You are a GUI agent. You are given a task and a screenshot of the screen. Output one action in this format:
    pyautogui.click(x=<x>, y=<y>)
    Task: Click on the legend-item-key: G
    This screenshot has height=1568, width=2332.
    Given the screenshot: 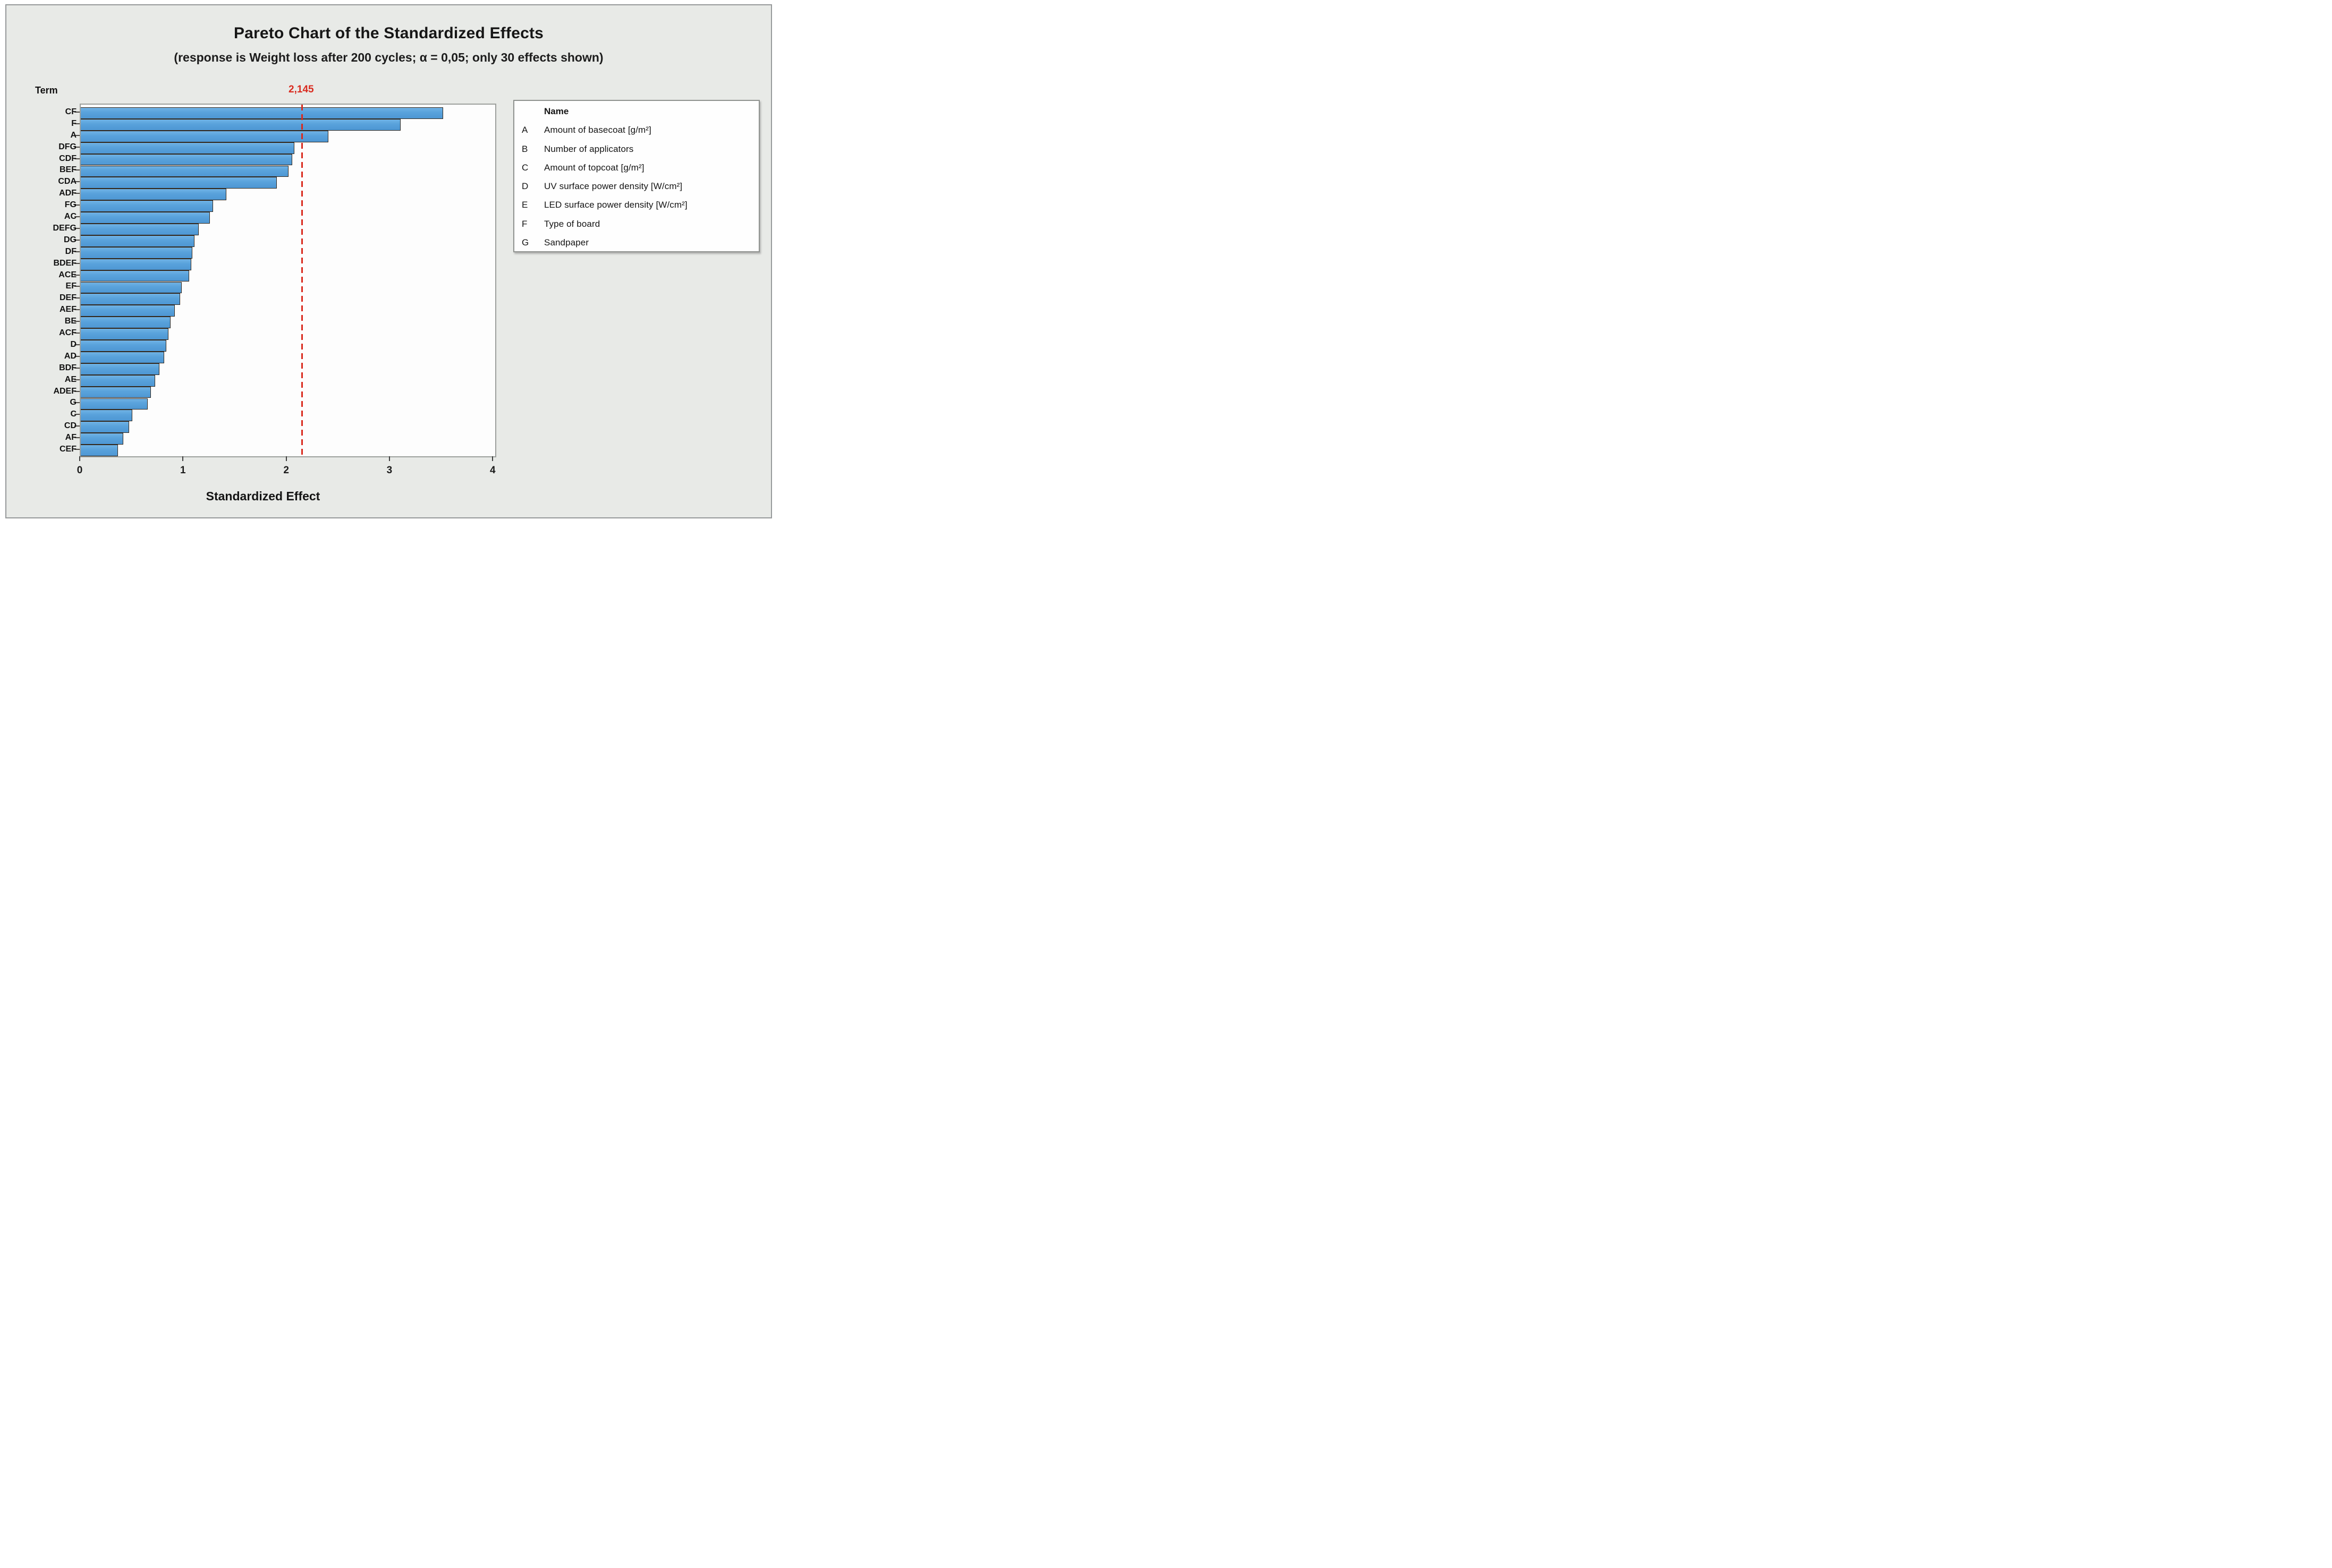 What is the action you would take?
    pyautogui.click(x=525, y=242)
    